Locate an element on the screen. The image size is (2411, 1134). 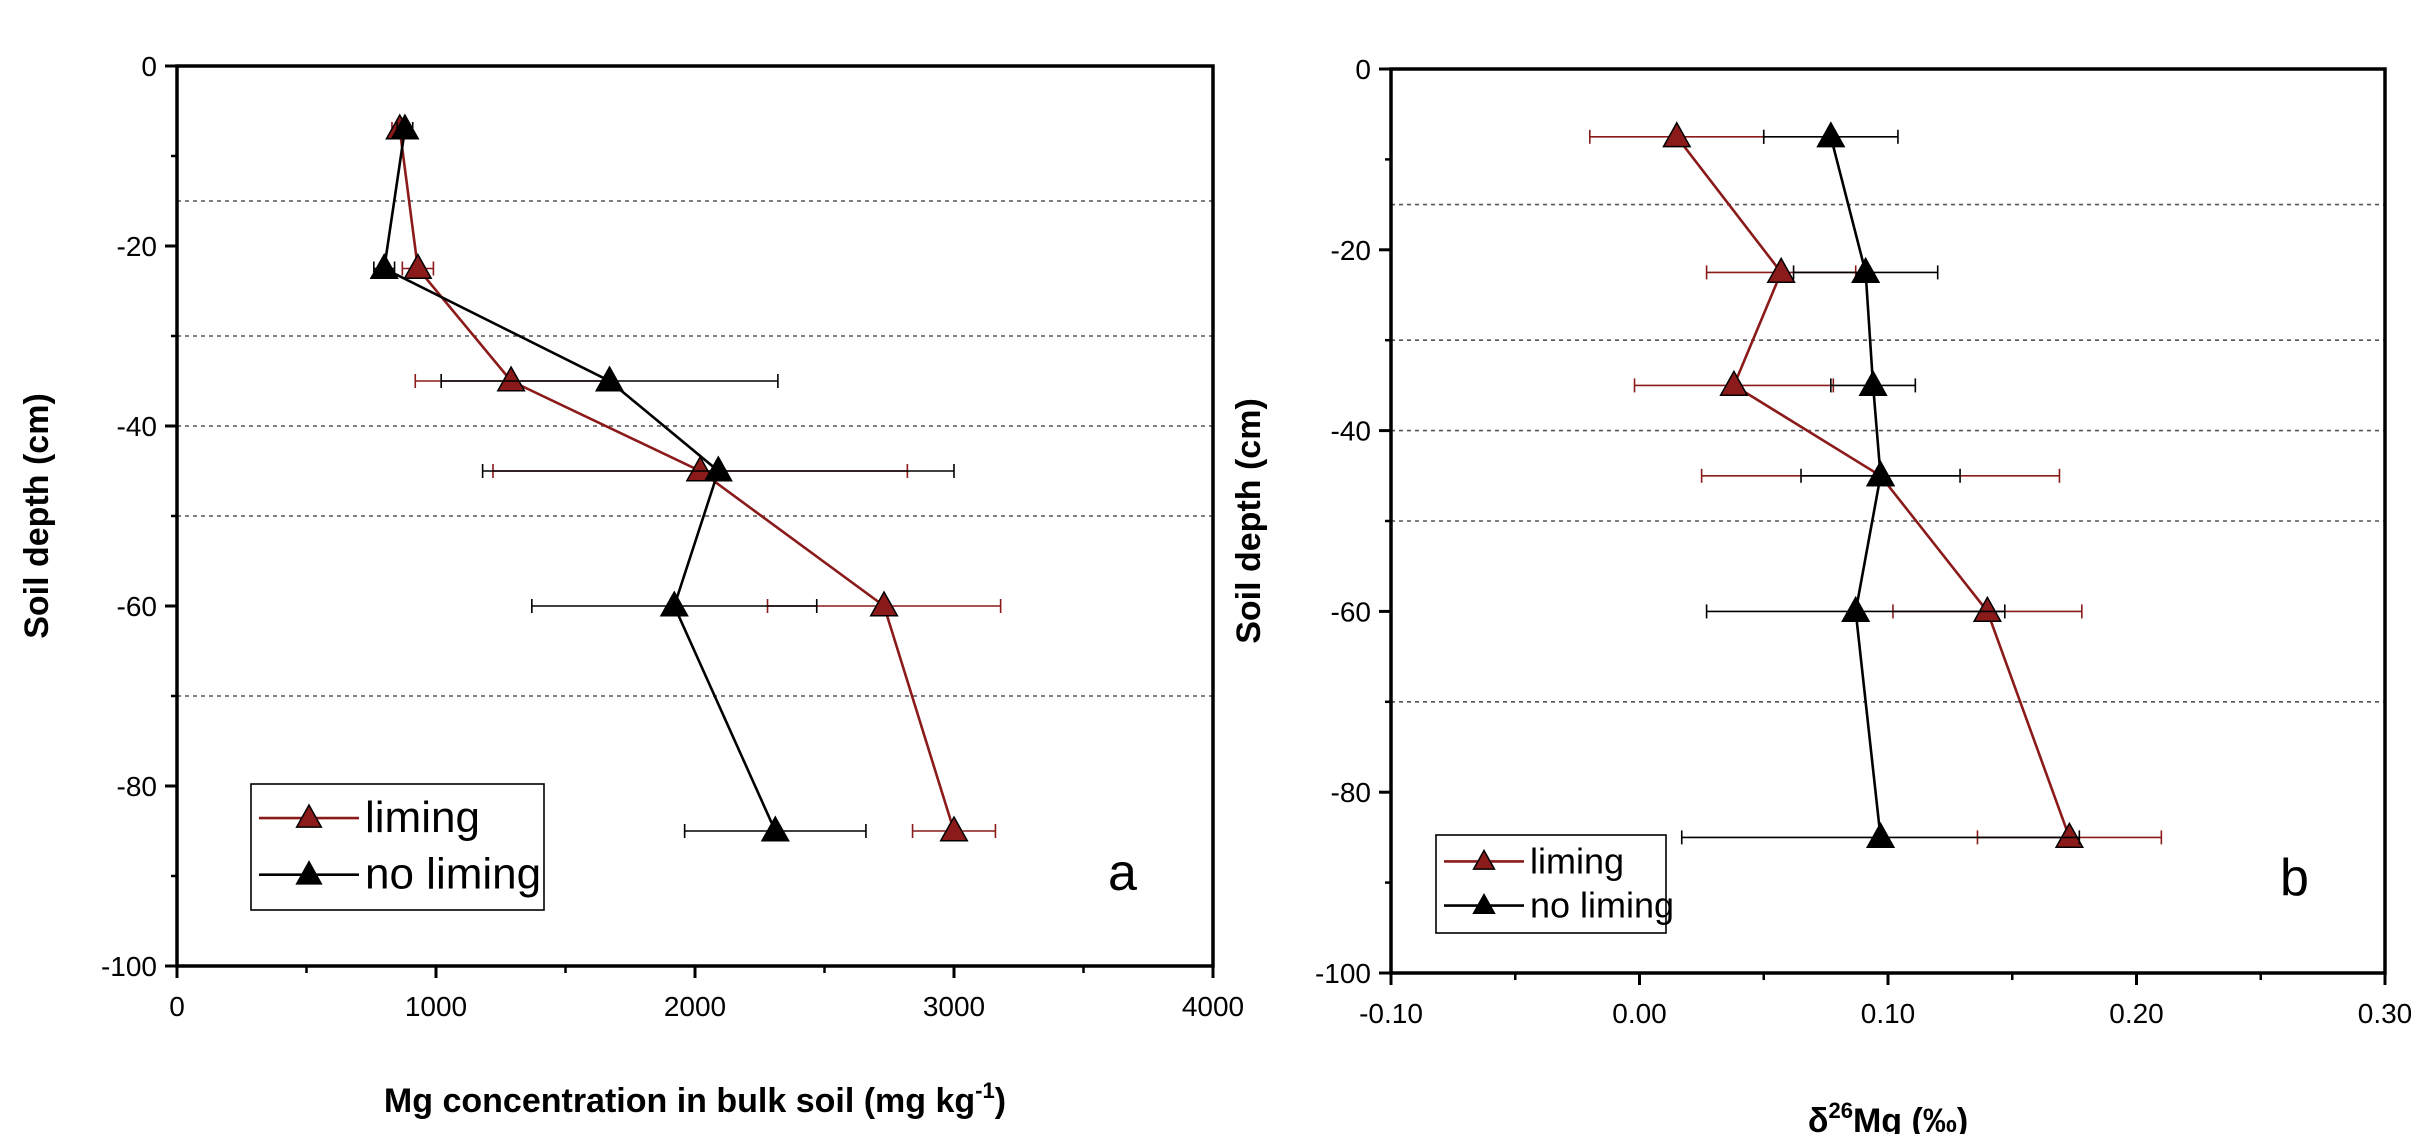
x-tick-label: 3000 is located at coordinates (954, 1006).